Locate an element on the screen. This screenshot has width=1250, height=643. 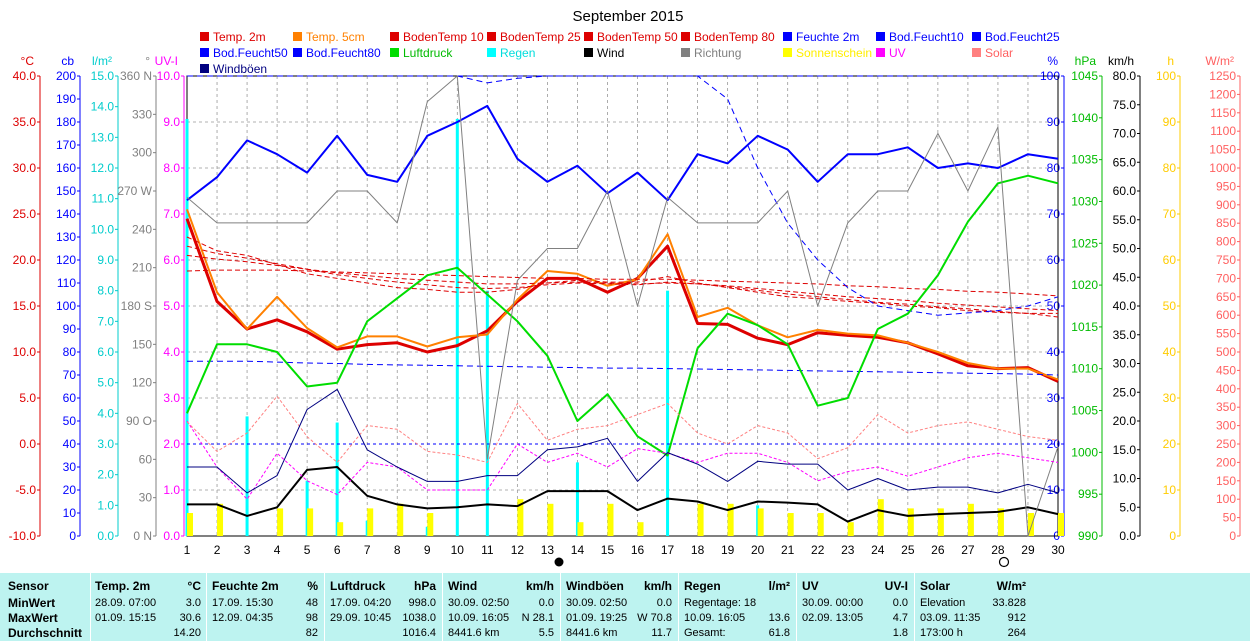
stats-sensor-column: Sensor MinWert MaxWert Durchschnitt is located at coordinates (48, 607).